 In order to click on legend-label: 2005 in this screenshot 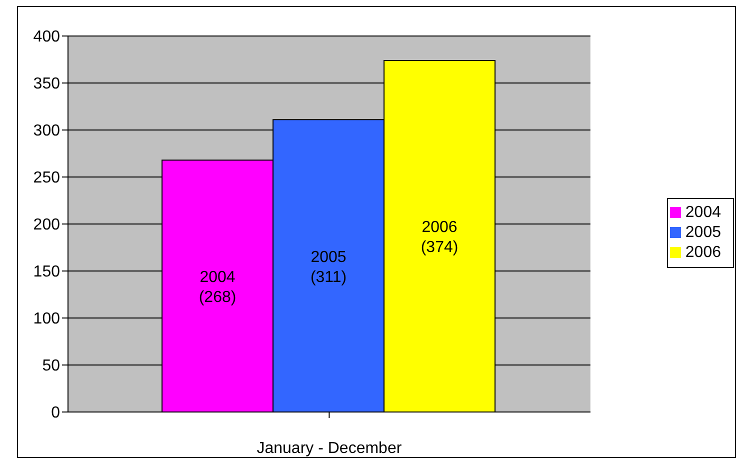, I will do `click(703, 232)`.